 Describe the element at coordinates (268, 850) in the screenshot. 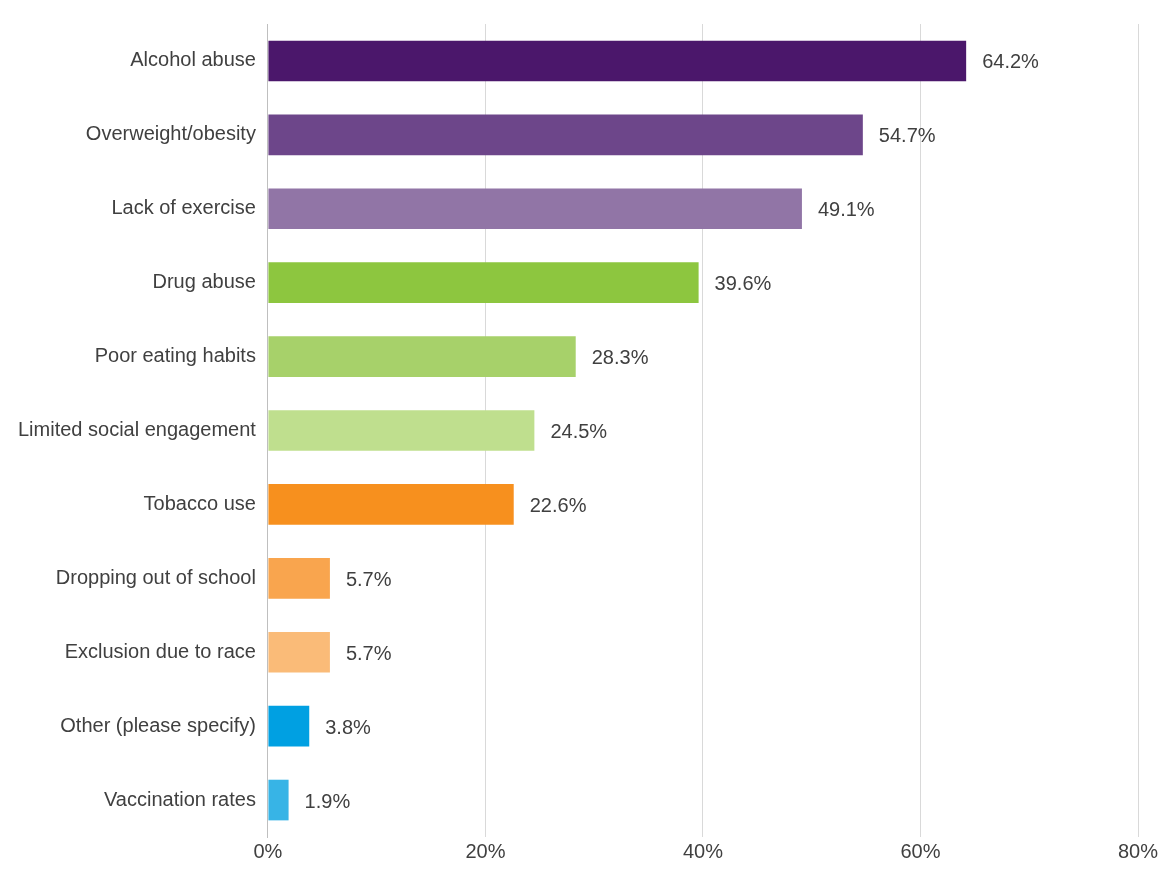

I see `x-tick-label: 0%` at that location.